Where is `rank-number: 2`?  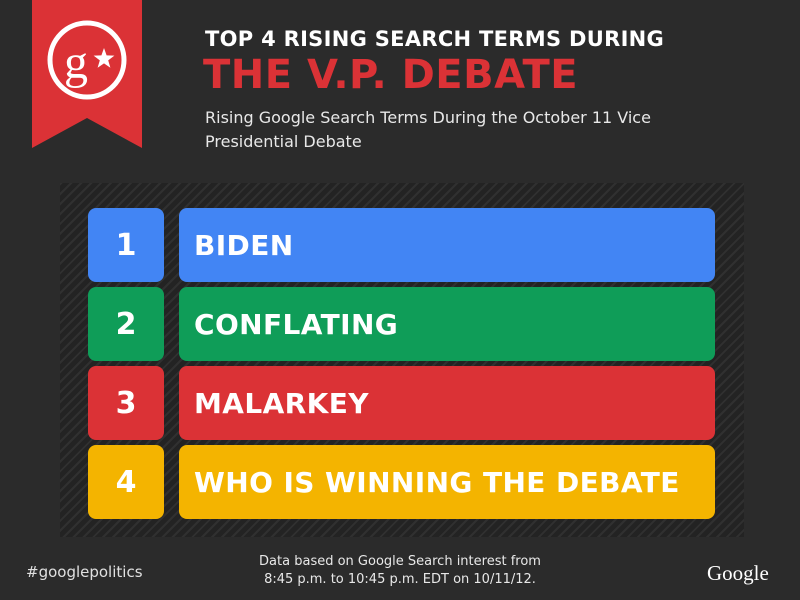 rank-number: 2 is located at coordinates (126, 324).